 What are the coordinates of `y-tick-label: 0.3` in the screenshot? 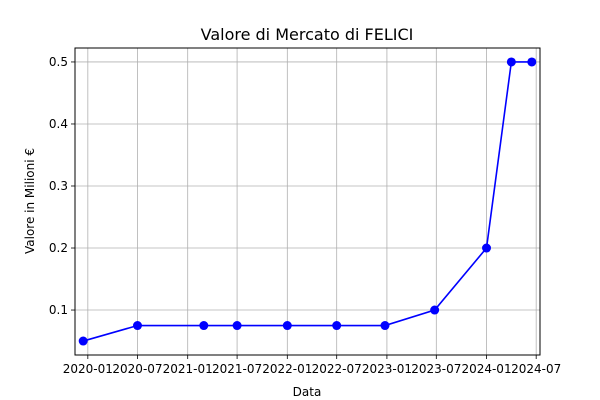 It's located at (58, 186).